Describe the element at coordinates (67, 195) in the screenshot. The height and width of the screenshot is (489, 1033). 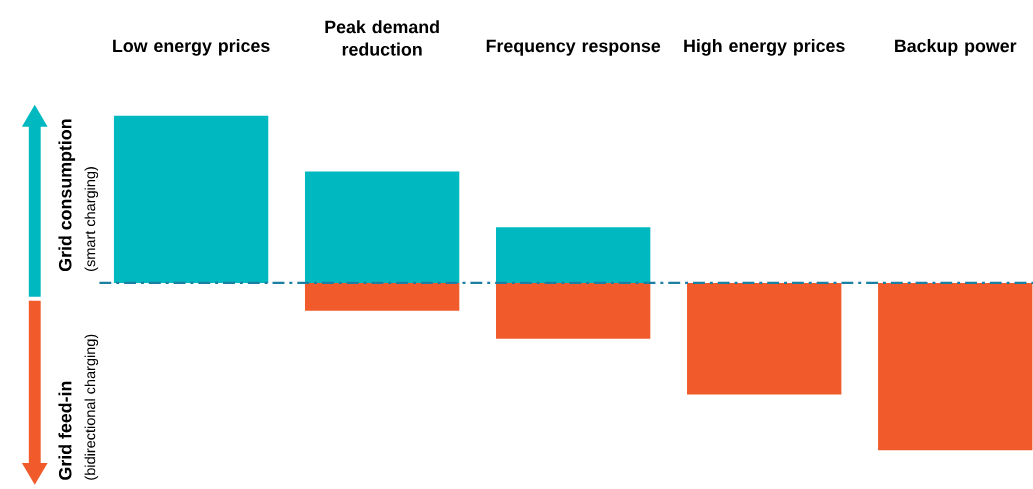
I see `text: Grid consumption` at that location.